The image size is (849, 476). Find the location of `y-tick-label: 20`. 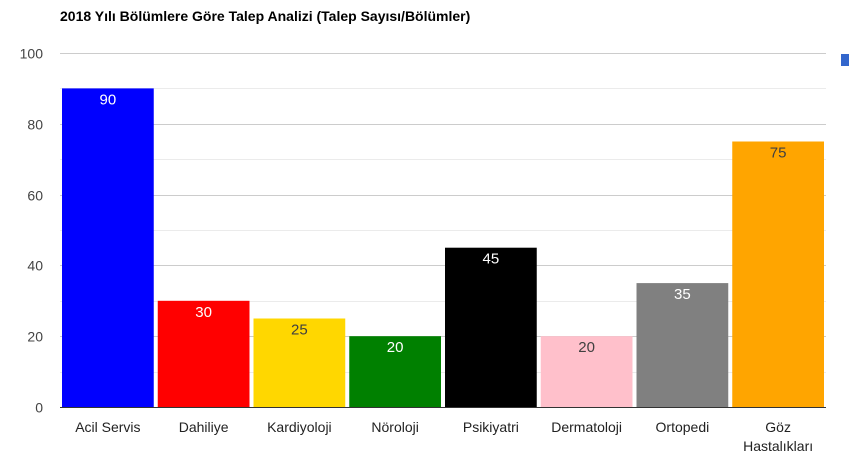

y-tick-label: 20 is located at coordinates (35, 337).